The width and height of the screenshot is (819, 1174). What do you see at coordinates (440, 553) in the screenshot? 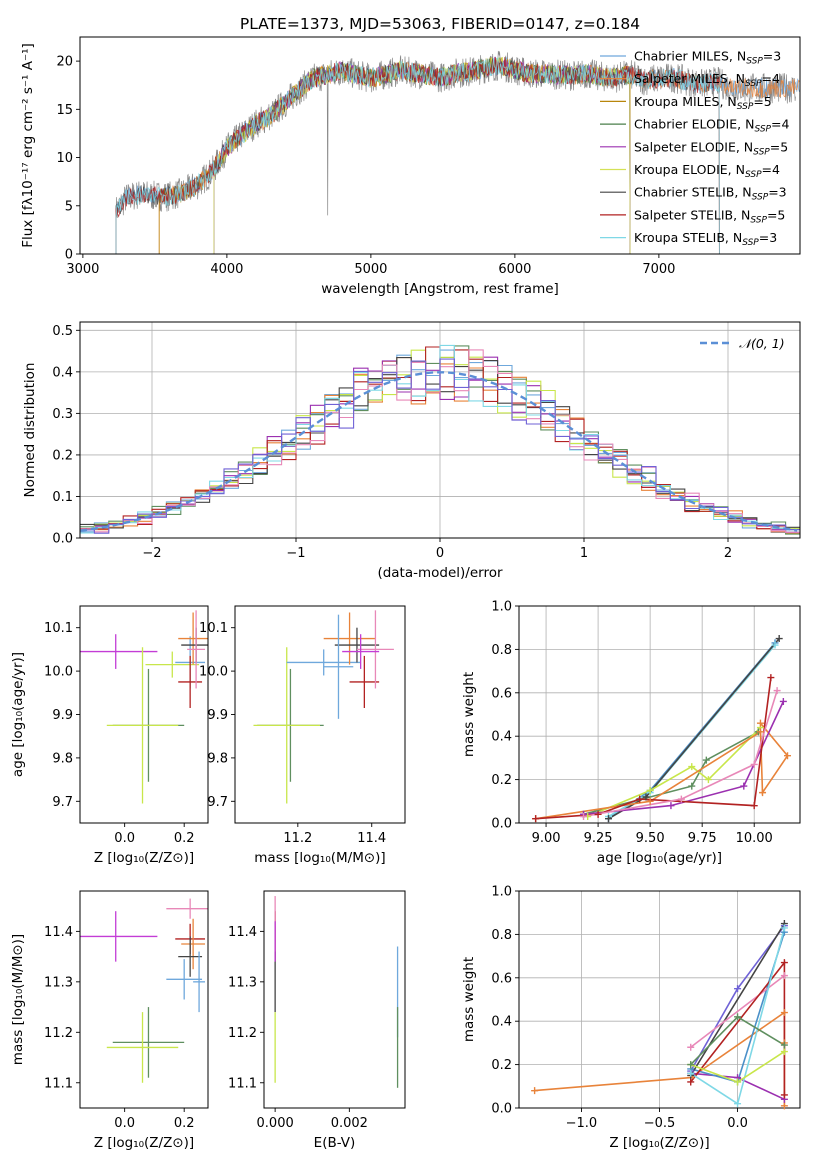
I see `x-tick-label: 0` at bounding box center [440, 553].